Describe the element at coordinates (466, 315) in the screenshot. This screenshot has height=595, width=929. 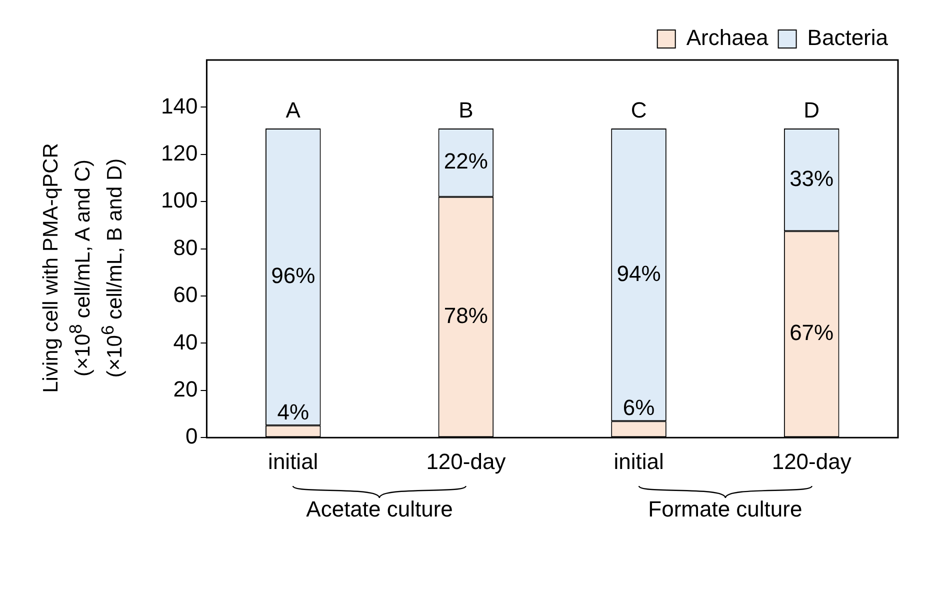
I see `annotation: 78%` at that location.